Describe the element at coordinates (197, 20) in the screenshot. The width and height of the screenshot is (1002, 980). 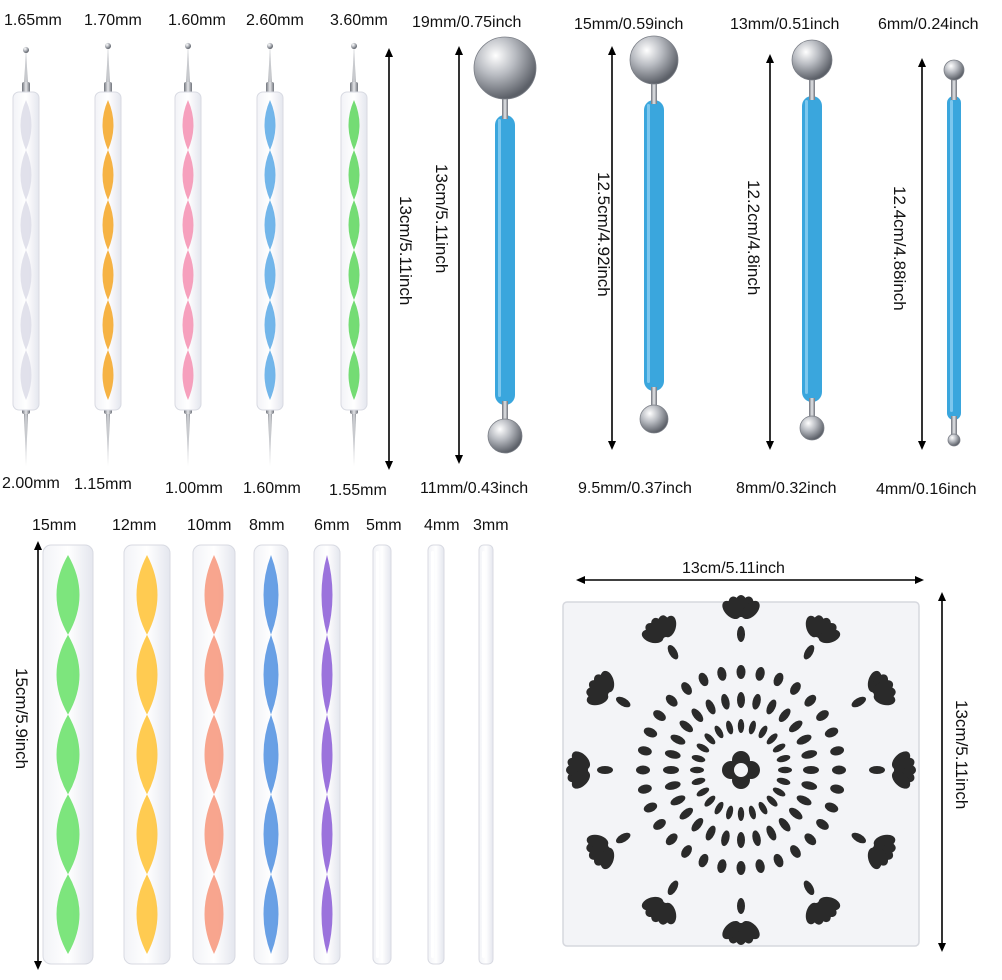
I see `dotting-top-size-3: 1.60mm` at that location.